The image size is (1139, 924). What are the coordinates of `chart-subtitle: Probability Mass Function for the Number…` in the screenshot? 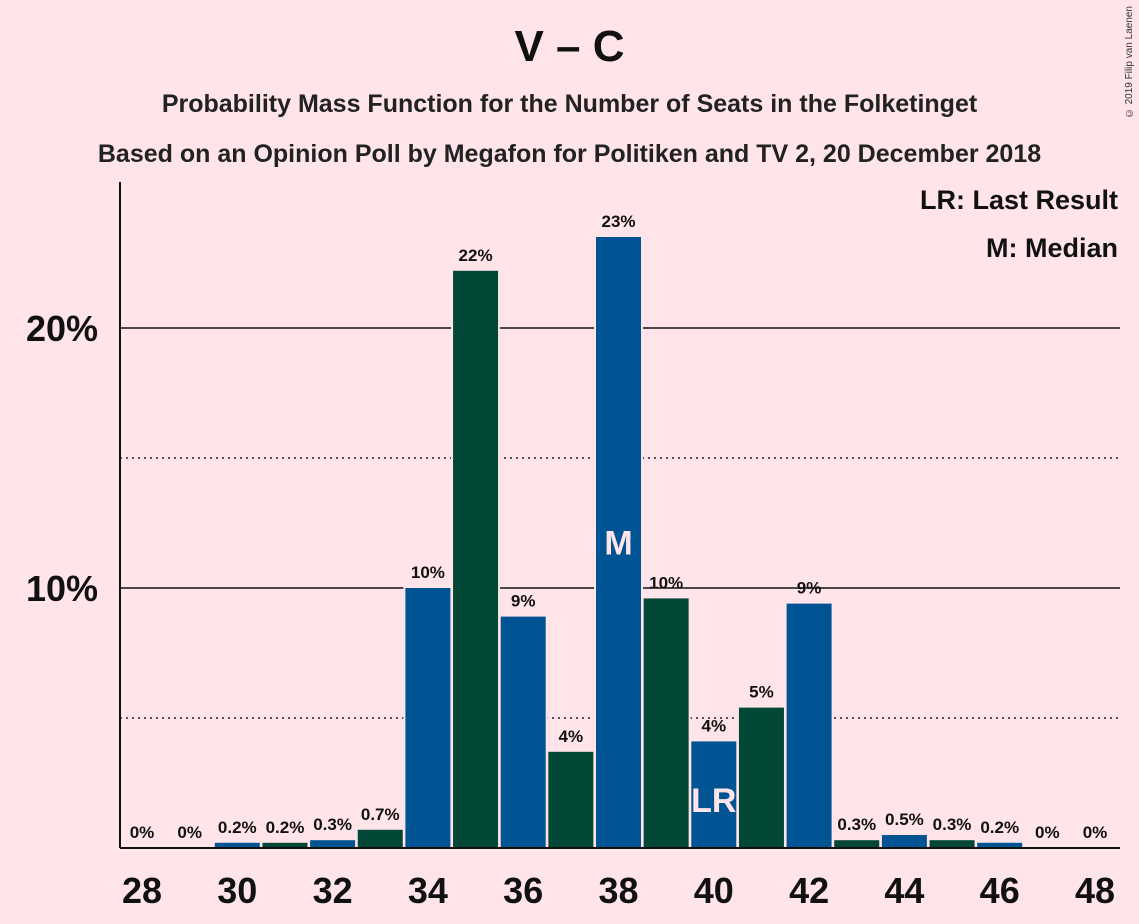 It's located at (569, 104).